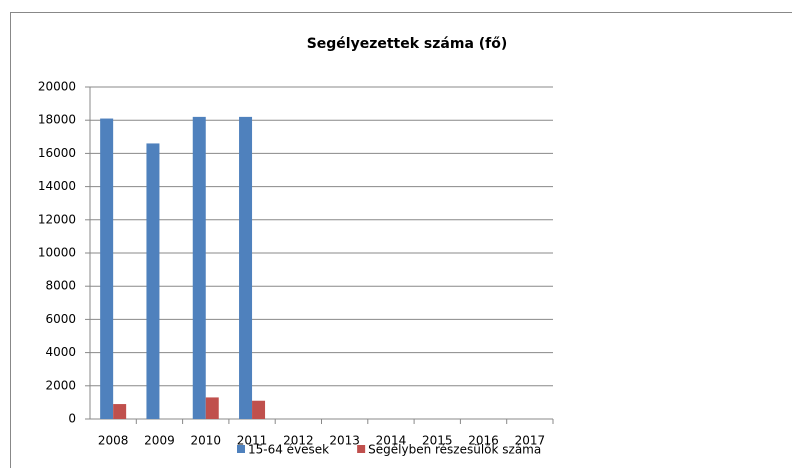  What do you see at coordinates (530, 441) in the screenshot?
I see `x-tick-label: 2017` at bounding box center [530, 441].